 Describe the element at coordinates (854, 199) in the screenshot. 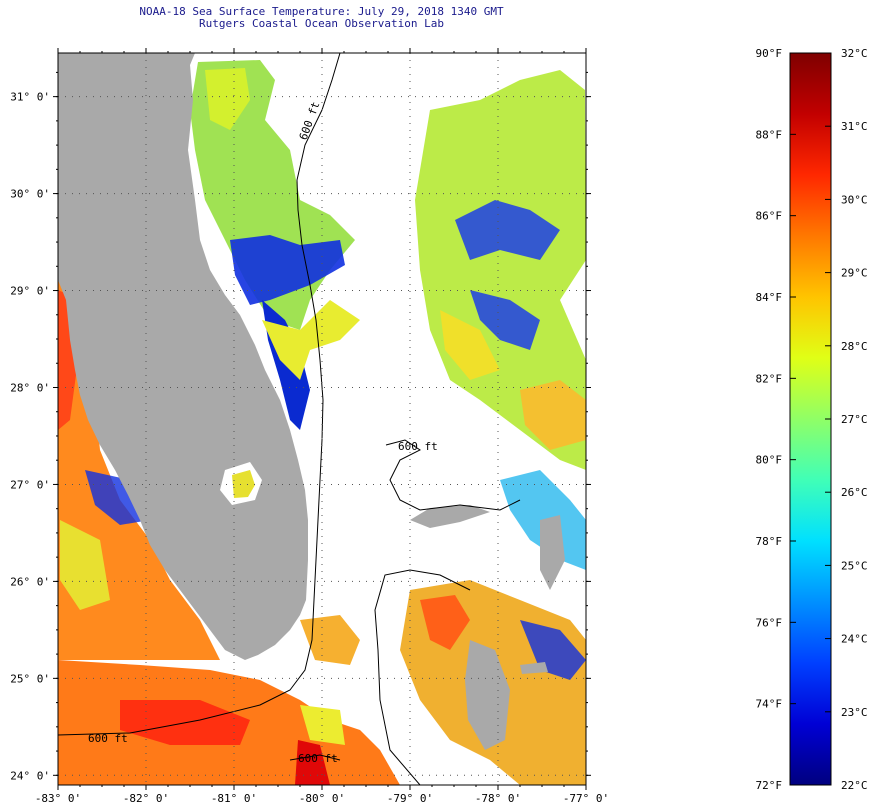

I see `colorbar-c-label: 30°C` at that location.